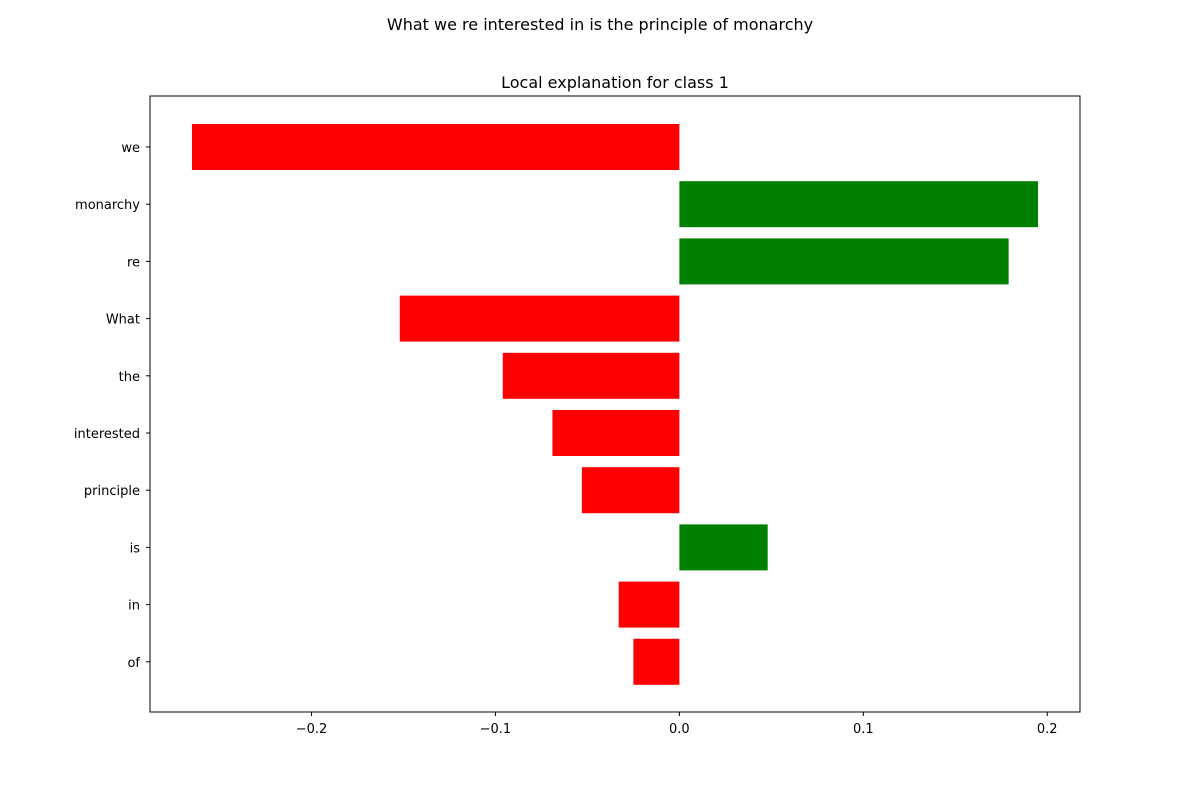  What do you see at coordinates (656, 661) in the screenshot?
I see `bar-of` at bounding box center [656, 661].